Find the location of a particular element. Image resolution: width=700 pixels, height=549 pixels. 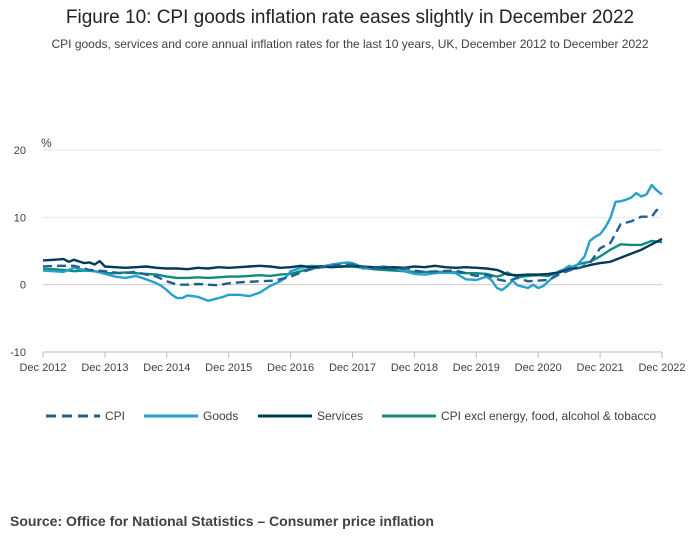

x-tick-label: Dec 2012 is located at coordinates (42, 368).